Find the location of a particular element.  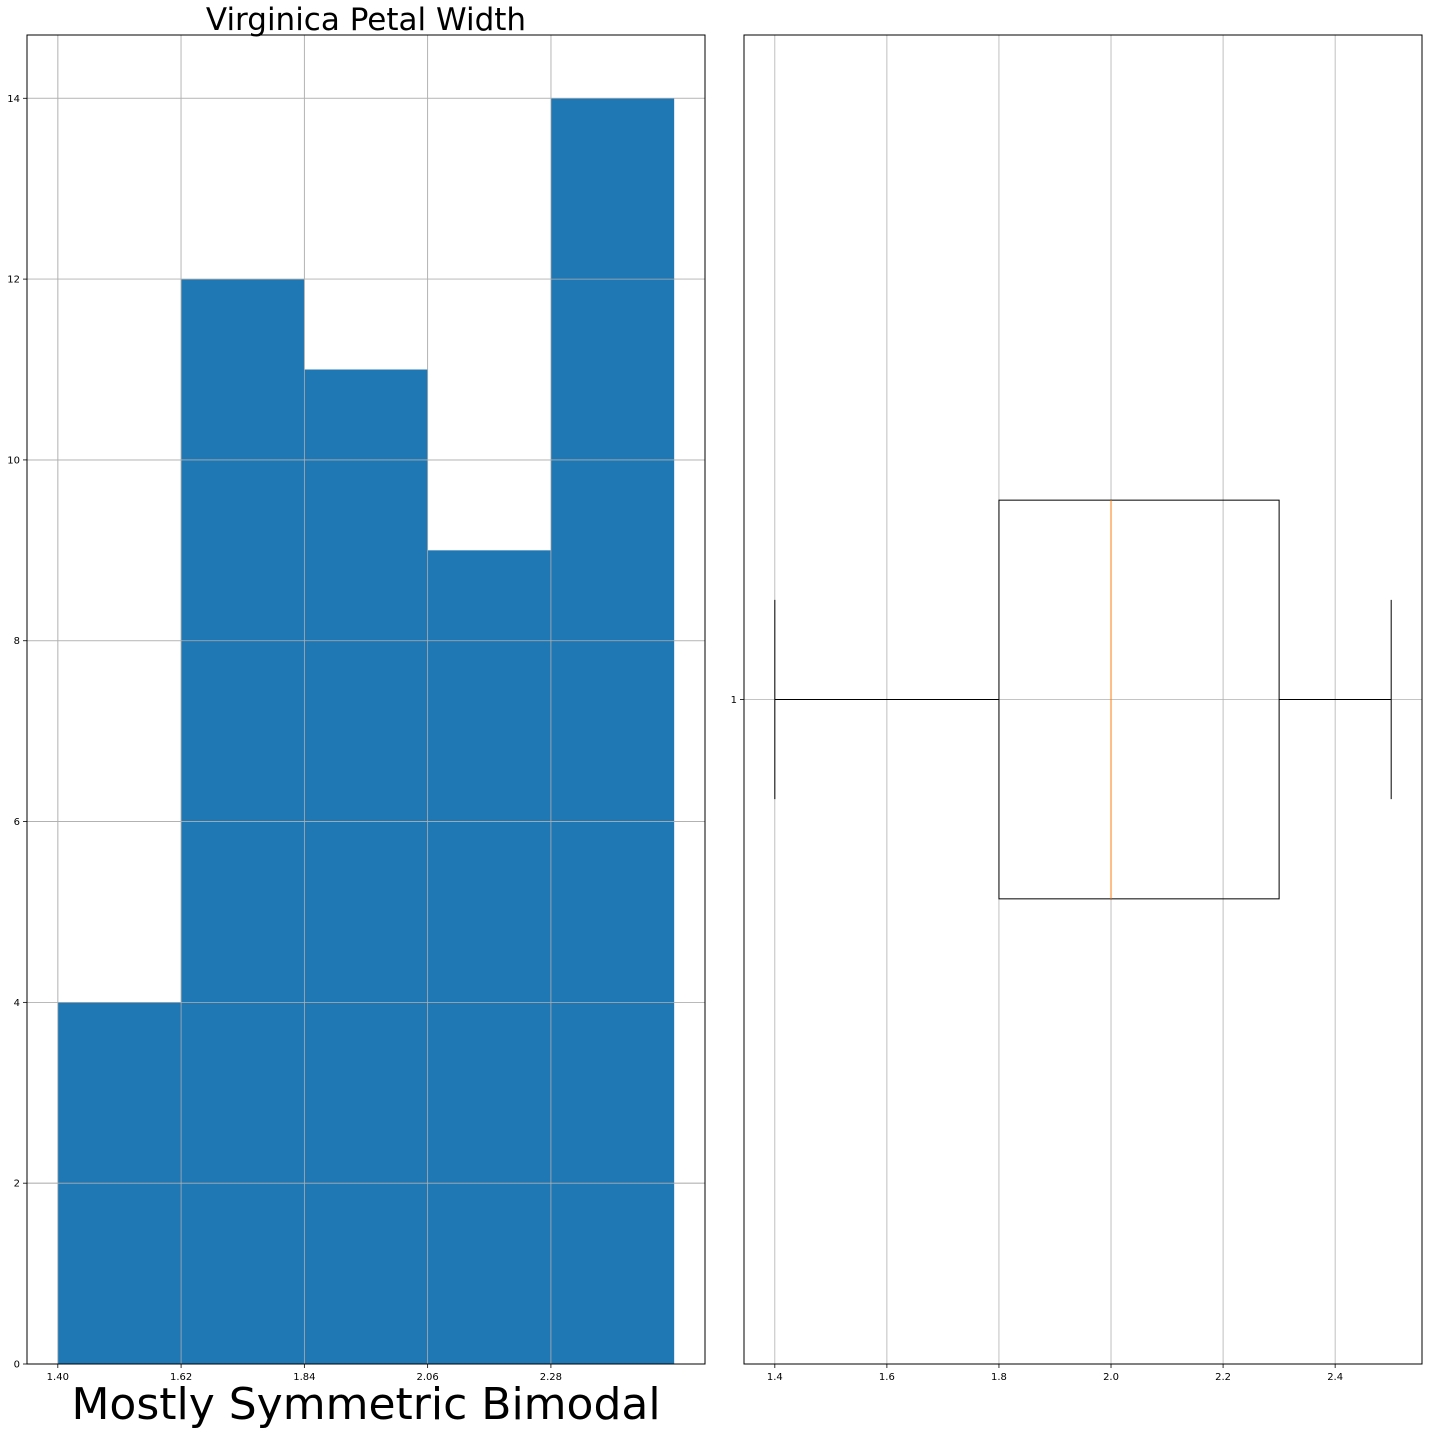

histogram-x-tick-label: 1.62 is located at coordinates (181, 1377).